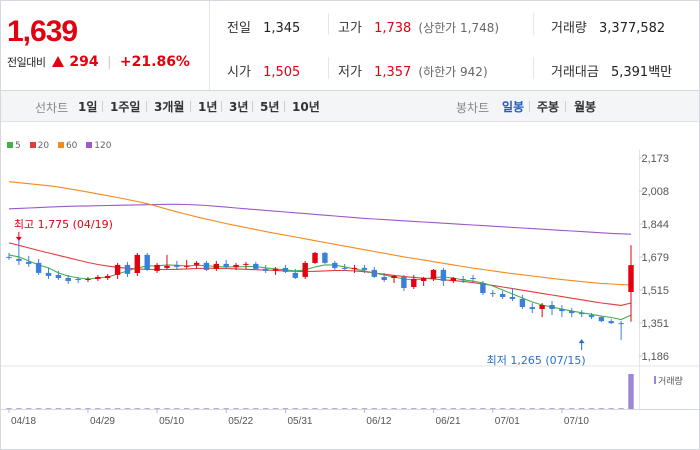 This screenshot has height=450, width=700. Describe the element at coordinates (393, 72) in the screenshot. I see `stat-value: 1,357` at that location.